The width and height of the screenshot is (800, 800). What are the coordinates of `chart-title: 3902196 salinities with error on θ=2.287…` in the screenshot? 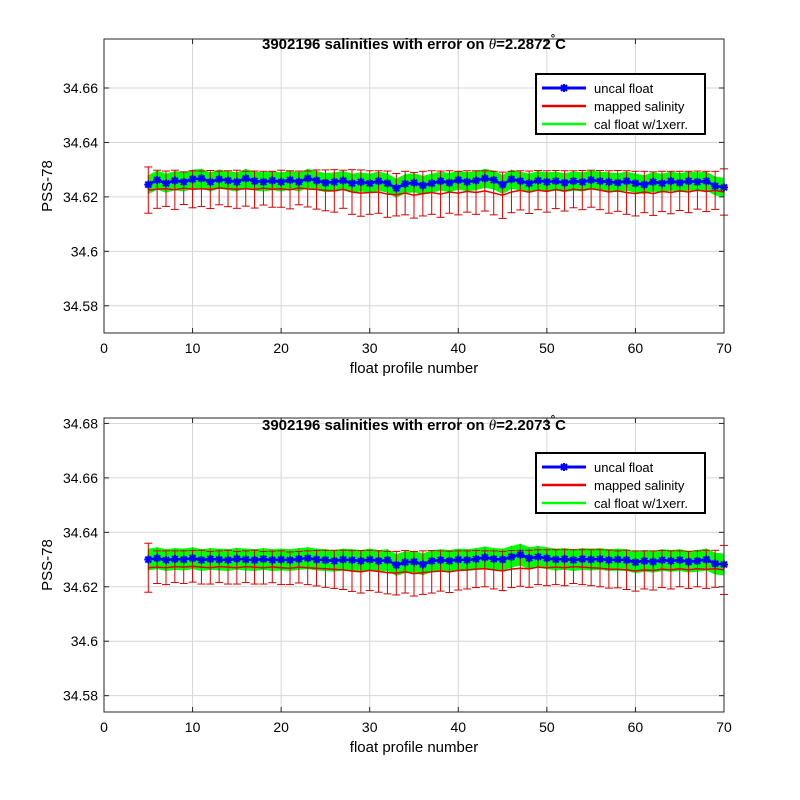 It's located at (414, 43).